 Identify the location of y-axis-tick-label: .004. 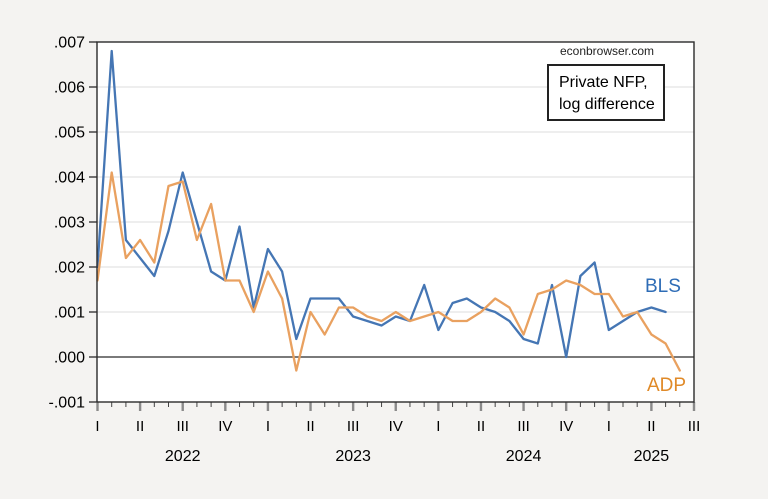
(69, 178).